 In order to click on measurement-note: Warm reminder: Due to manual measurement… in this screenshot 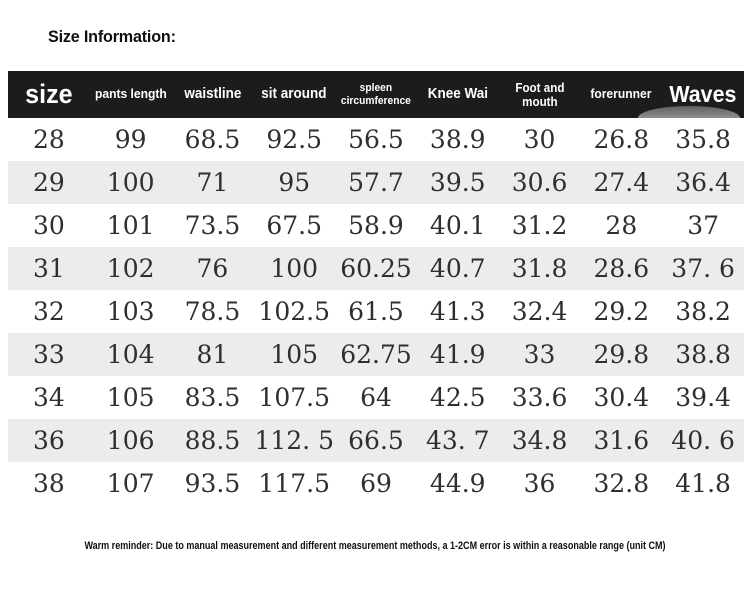, I will do `click(375, 546)`.